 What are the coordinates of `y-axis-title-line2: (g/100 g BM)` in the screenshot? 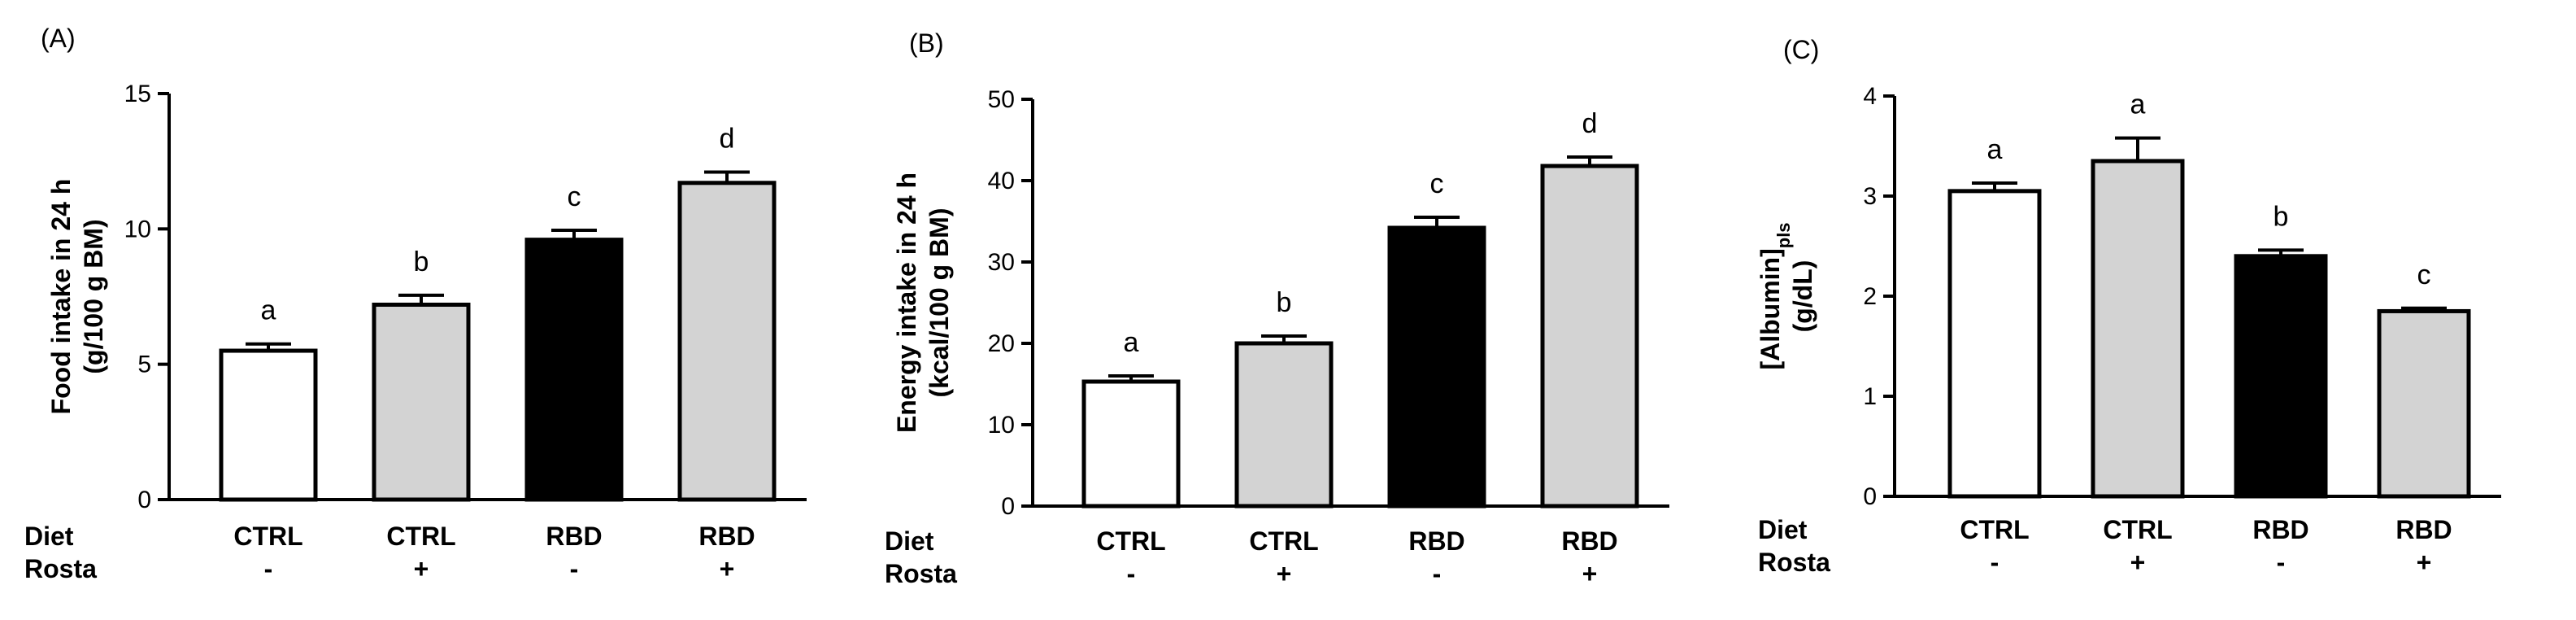 It's located at (94, 296).